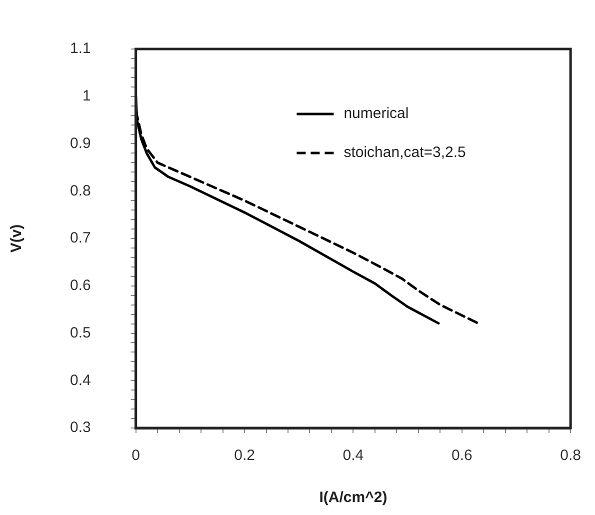 The height and width of the screenshot is (515, 595). I want to click on x-axis-title: I(A/cm^2), so click(353, 497).